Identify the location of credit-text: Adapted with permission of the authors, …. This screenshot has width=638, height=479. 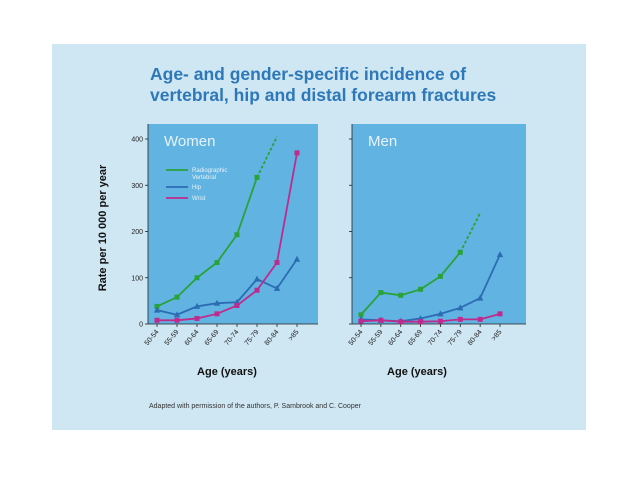
(255, 406).